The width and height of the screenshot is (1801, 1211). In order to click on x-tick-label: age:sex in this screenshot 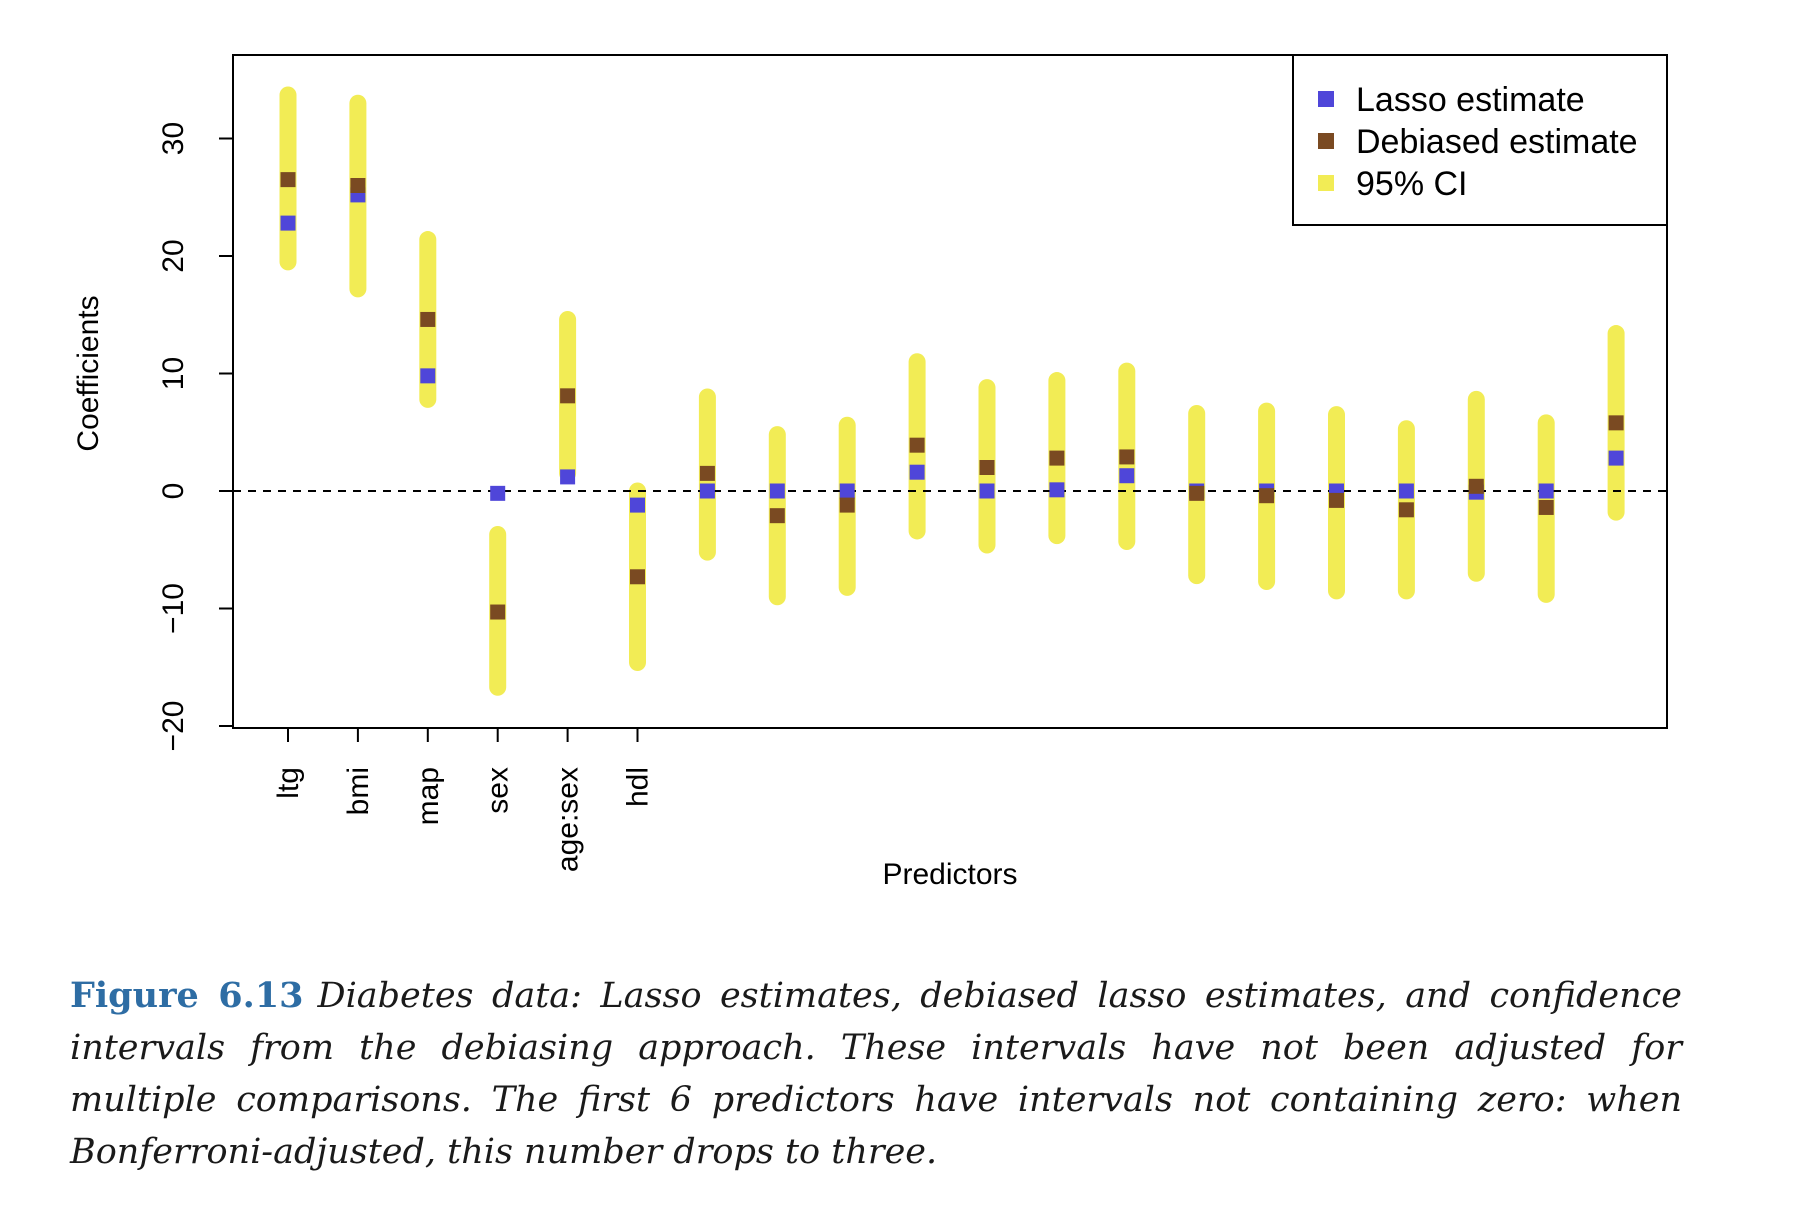, I will do `click(568, 819)`.